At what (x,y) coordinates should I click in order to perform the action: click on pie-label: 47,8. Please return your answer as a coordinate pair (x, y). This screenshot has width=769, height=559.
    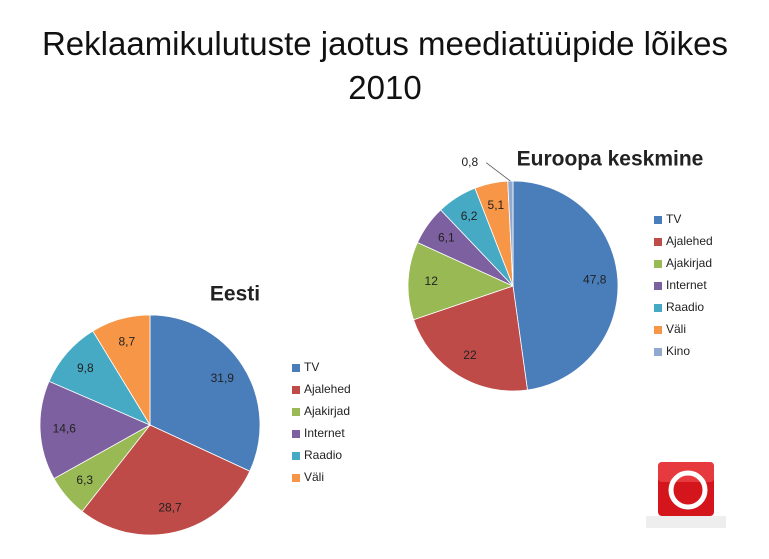
    Looking at the image, I should click on (595, 280).